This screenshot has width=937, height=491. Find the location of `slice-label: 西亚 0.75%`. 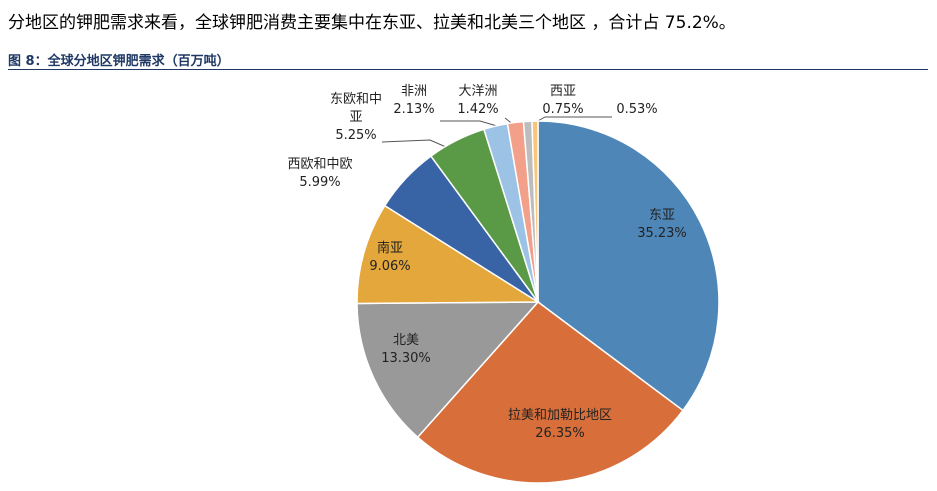

slice-label: 西亚 0.75% is located at coordinates (563, 101).